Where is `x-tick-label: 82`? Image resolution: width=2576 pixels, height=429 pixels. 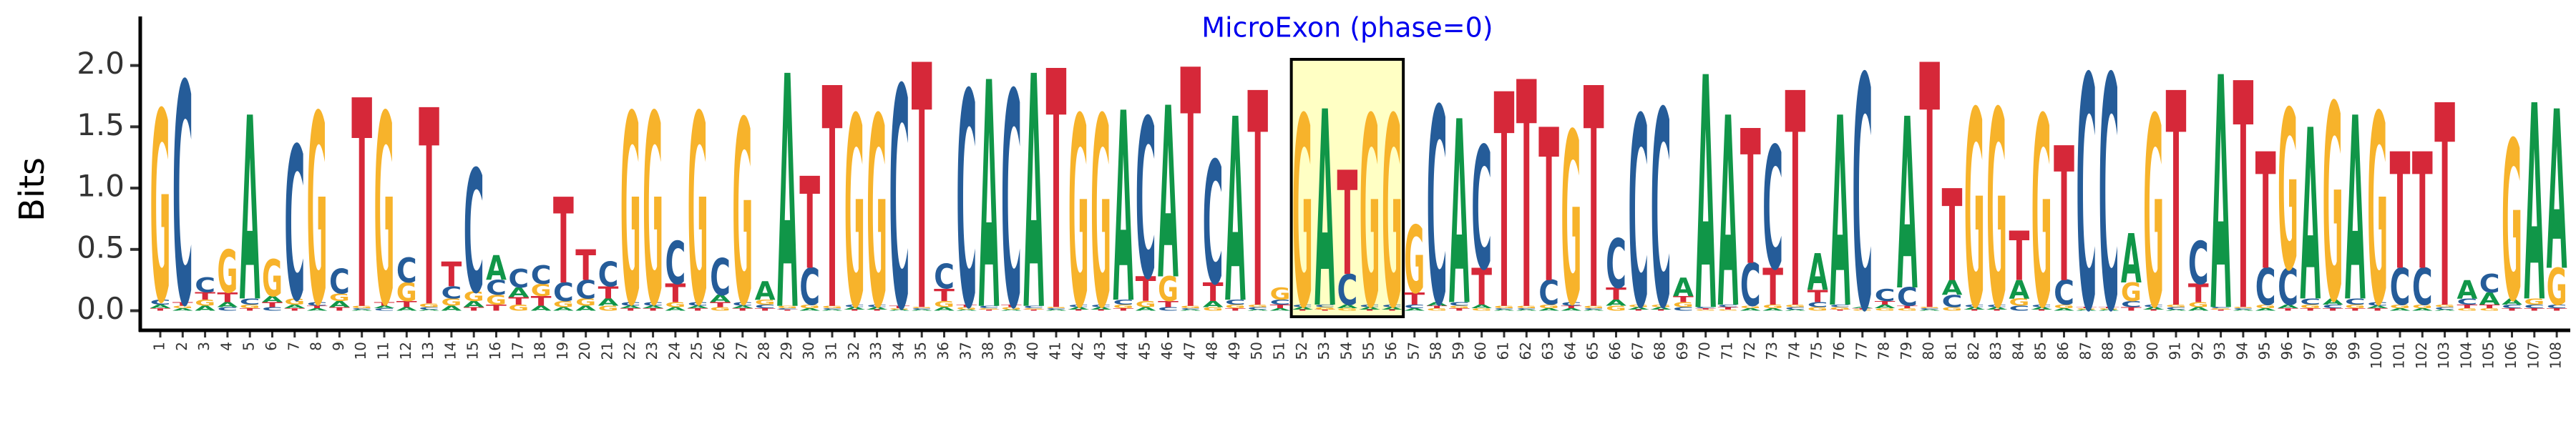
x-tick-label: 82 is located at coordinates (1973, 351).